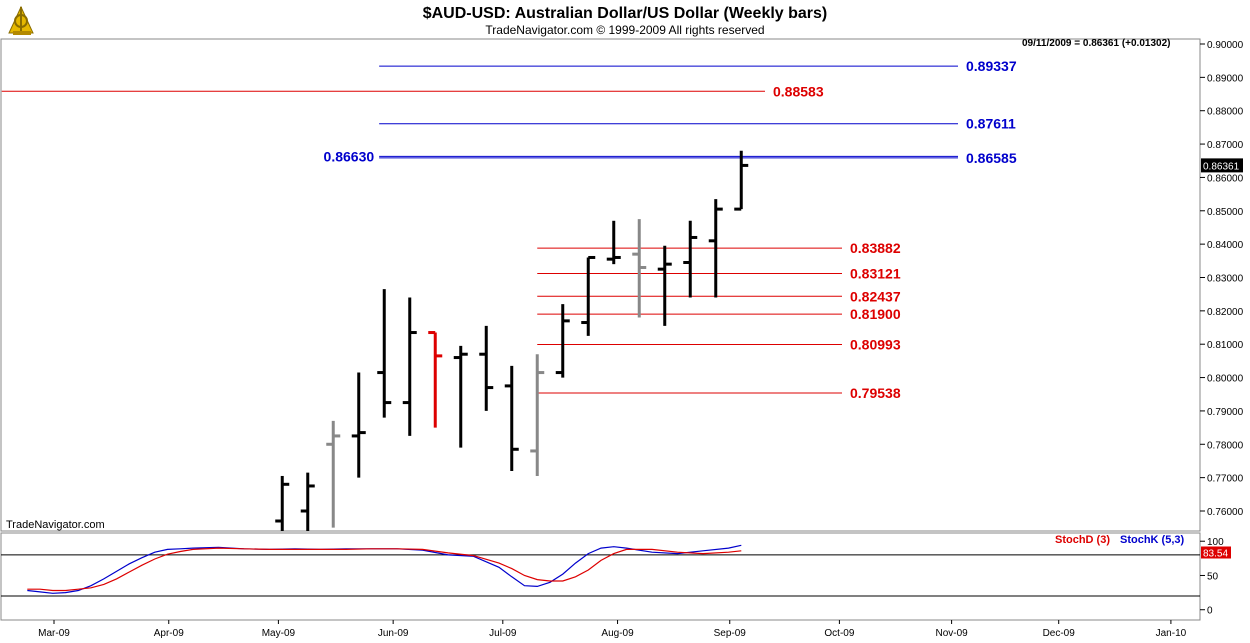 This screenshot has height=643, width=1250. I want to click on indicator-tick-label: 0, so click(1210, 611).